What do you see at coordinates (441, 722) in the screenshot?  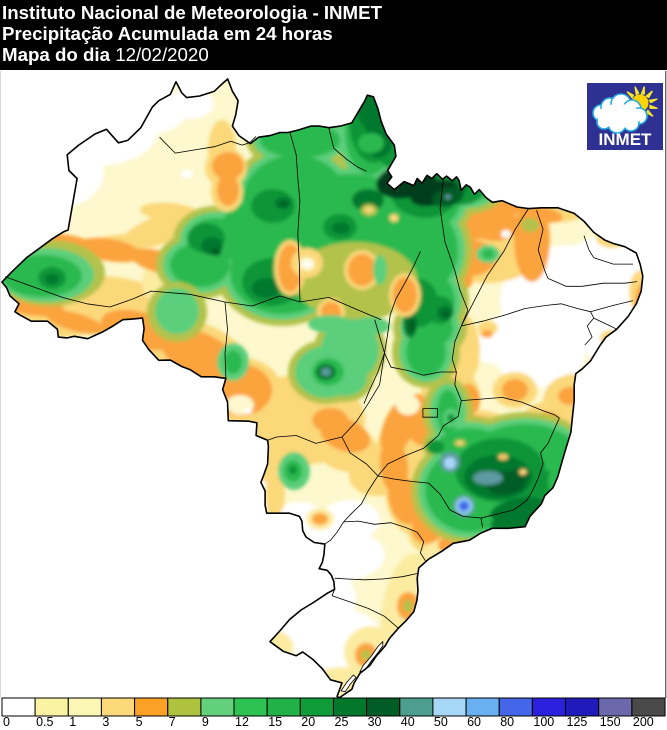 I see `svg-text: 50` at bounding box center [441, 722].